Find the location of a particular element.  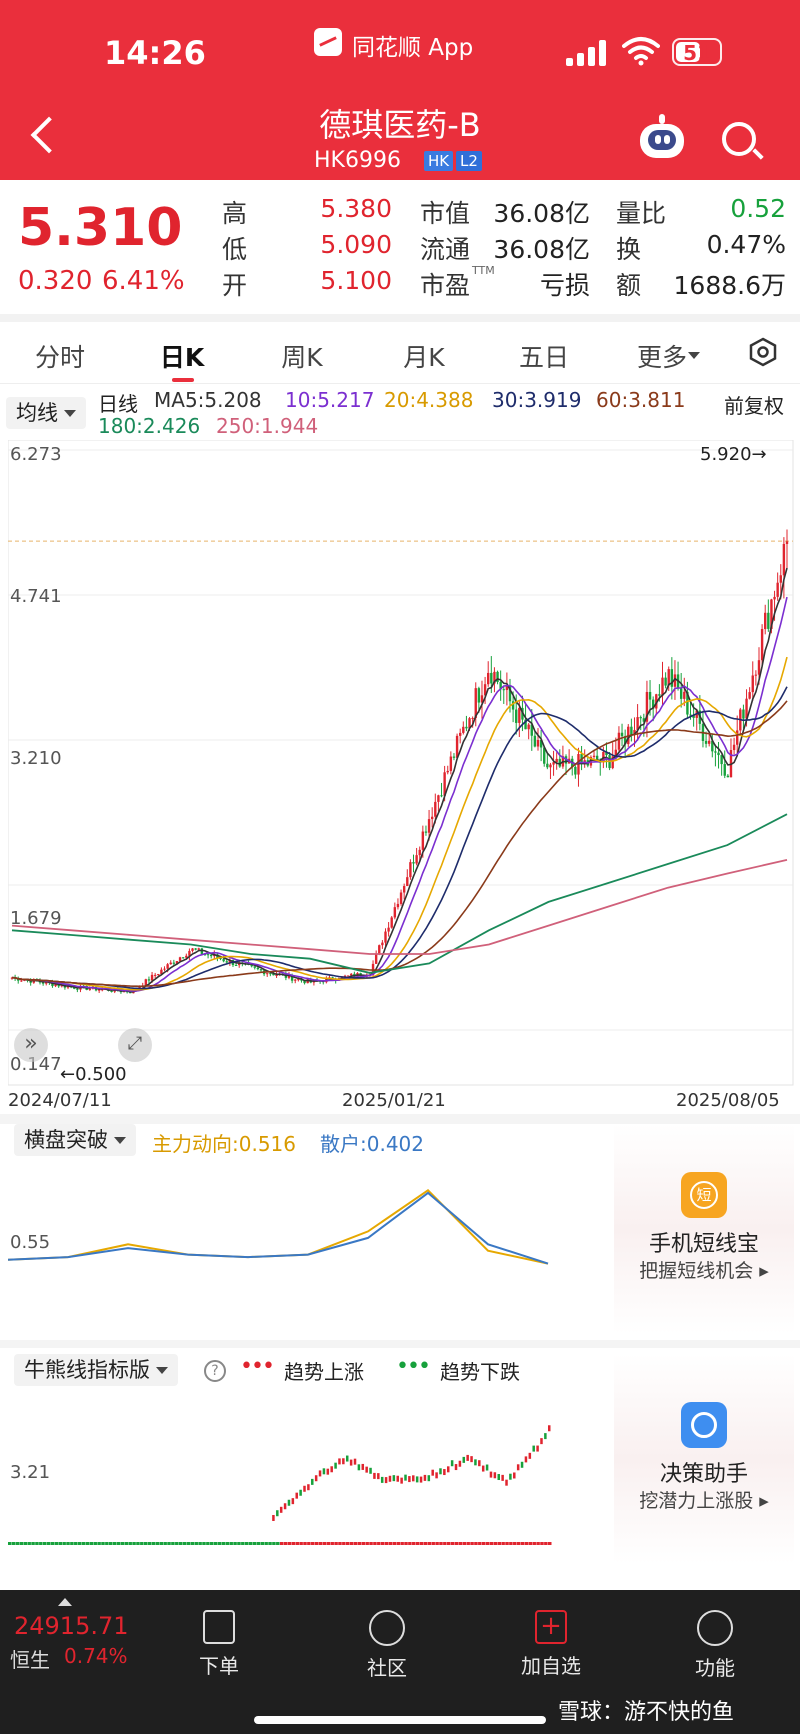

tab-daily-k: 日K is located at coordinates (182, 357).